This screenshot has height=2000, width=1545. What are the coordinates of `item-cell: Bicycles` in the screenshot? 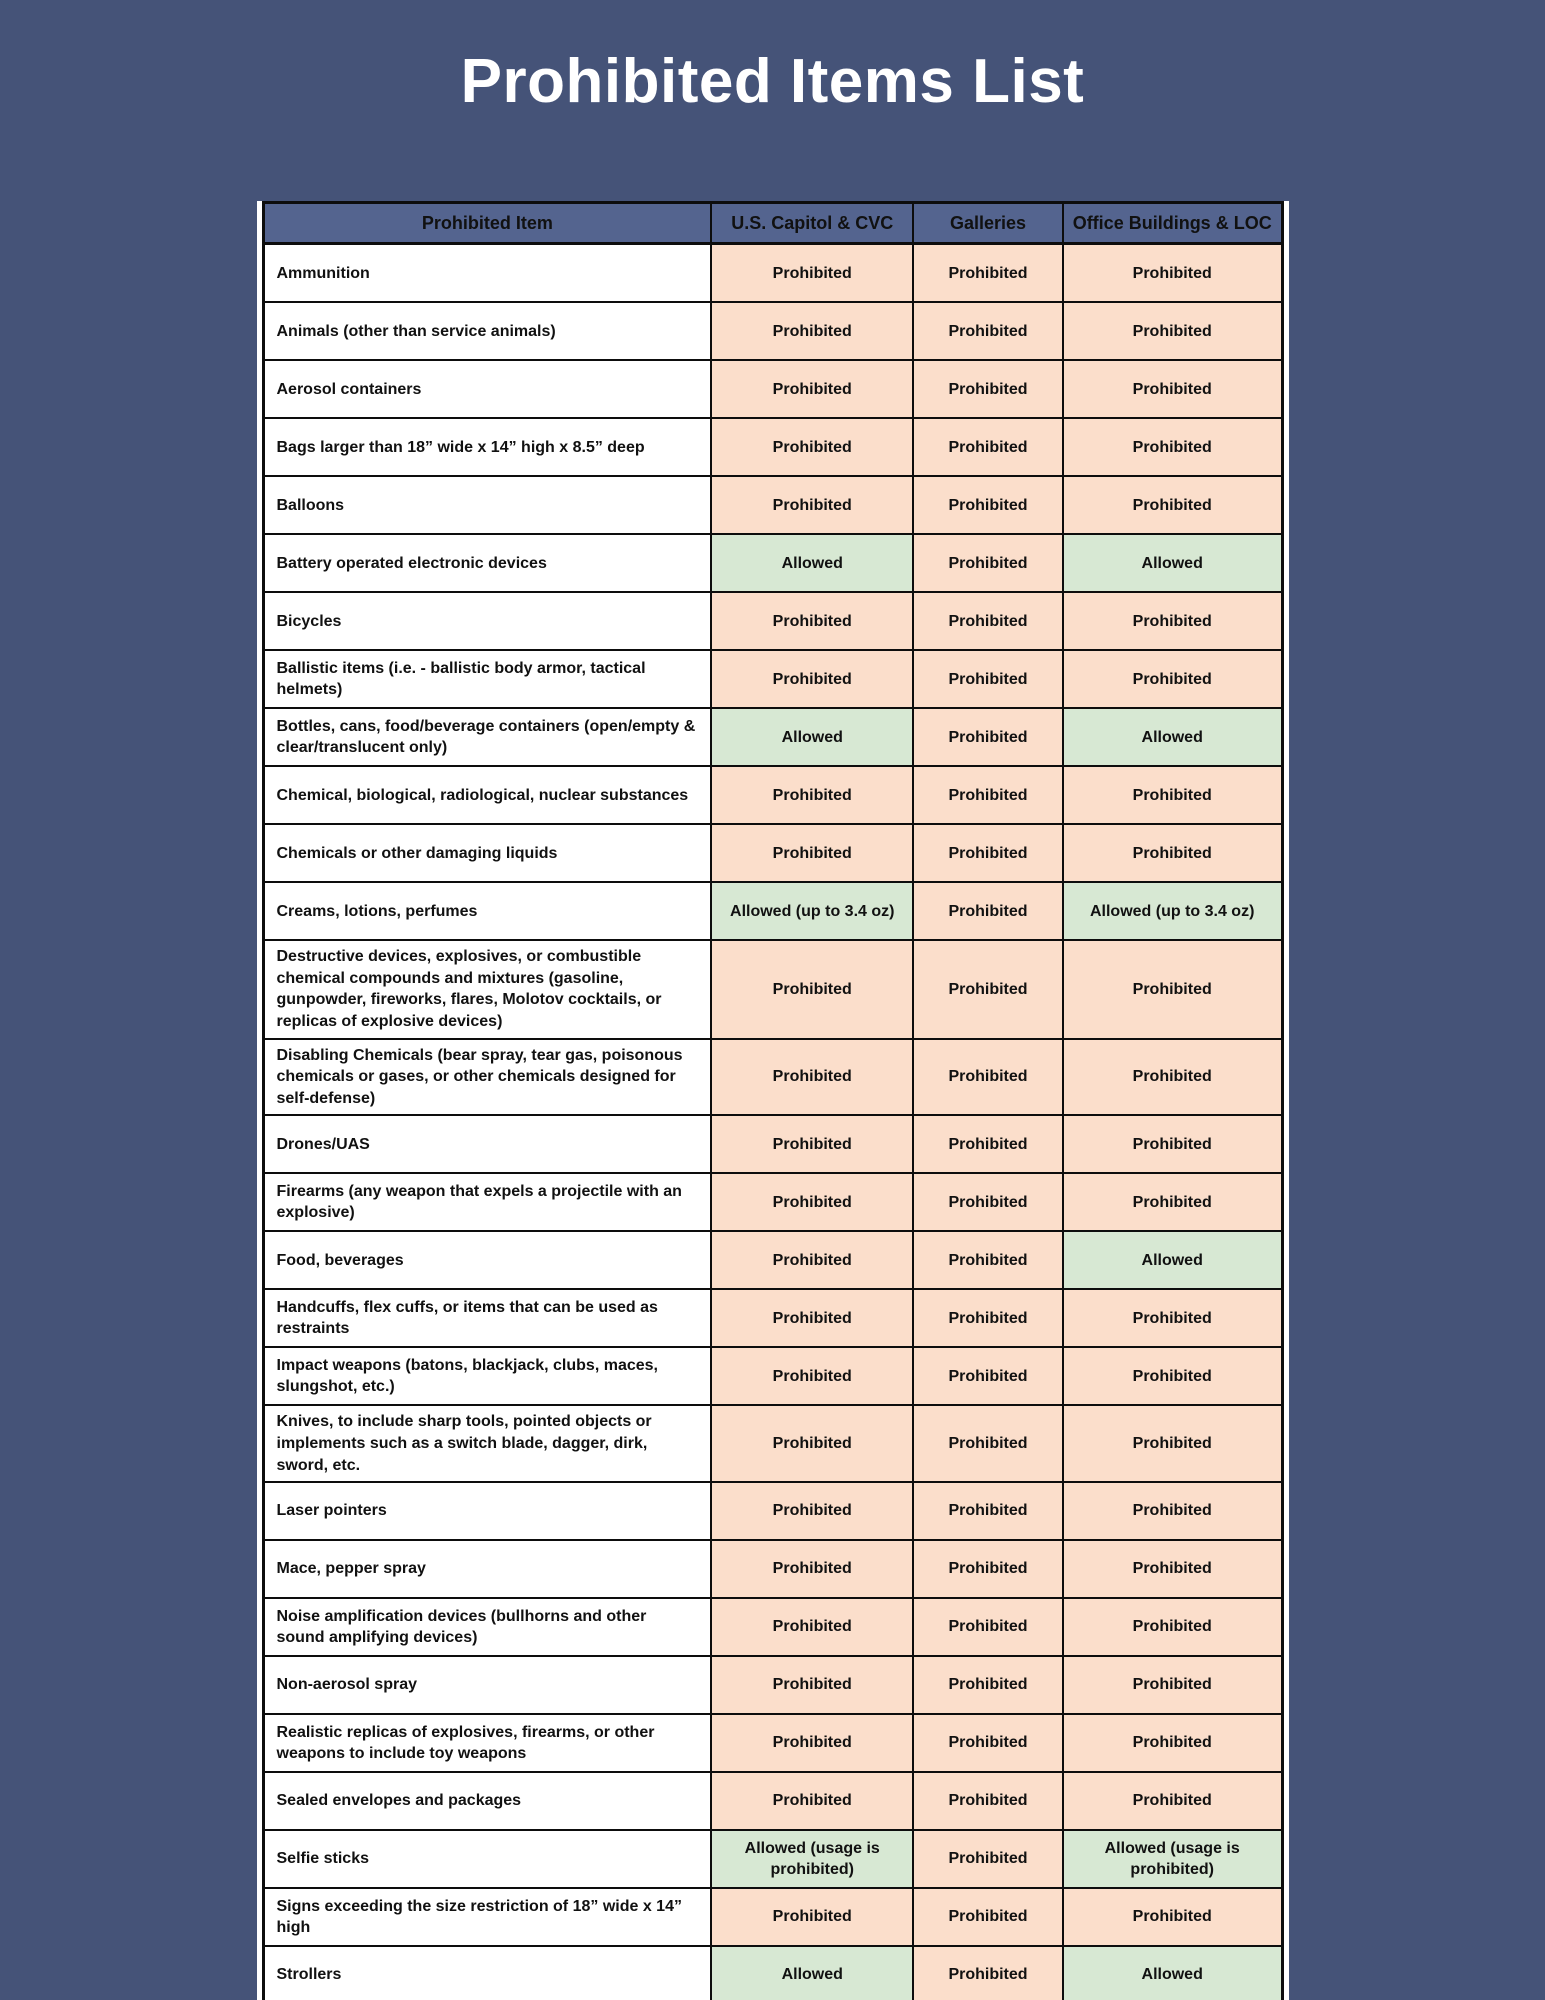 It's located at (487, 621).